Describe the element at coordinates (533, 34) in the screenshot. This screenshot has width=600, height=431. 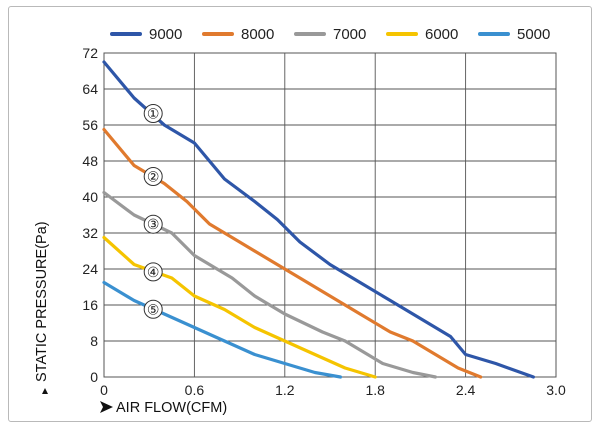
I see `legend-label: 5000` at that location.